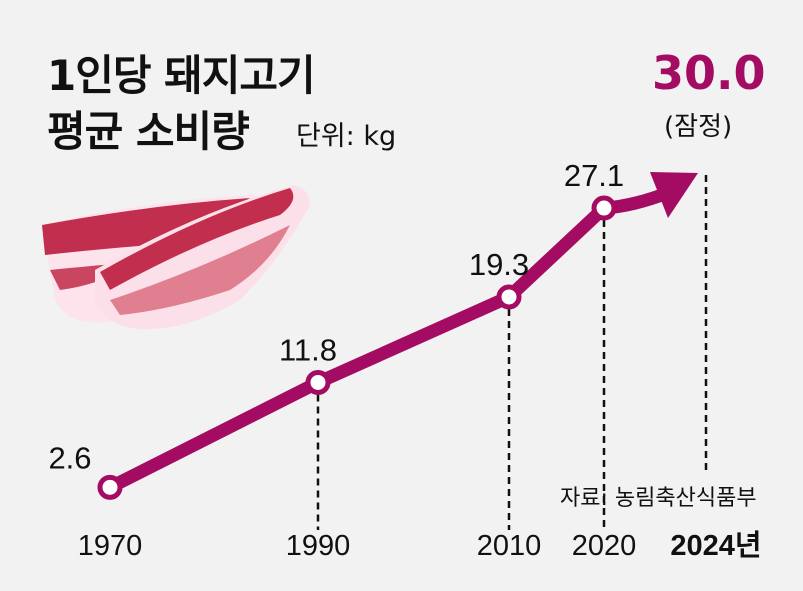 The image size is (803, 591). What do you see at coordinates (69, 457) in the screenshot?
I see `data-label: 2.6` at bounding box center [69, 457].